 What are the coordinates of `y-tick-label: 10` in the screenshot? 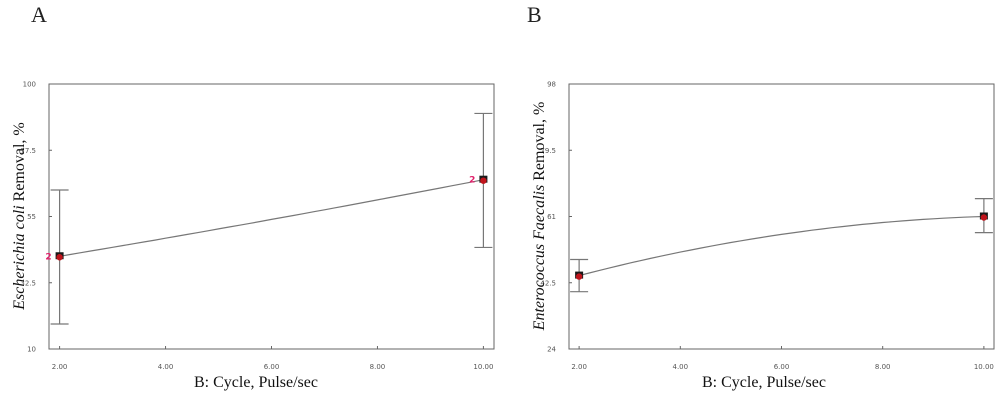 It's located at (31, 350).